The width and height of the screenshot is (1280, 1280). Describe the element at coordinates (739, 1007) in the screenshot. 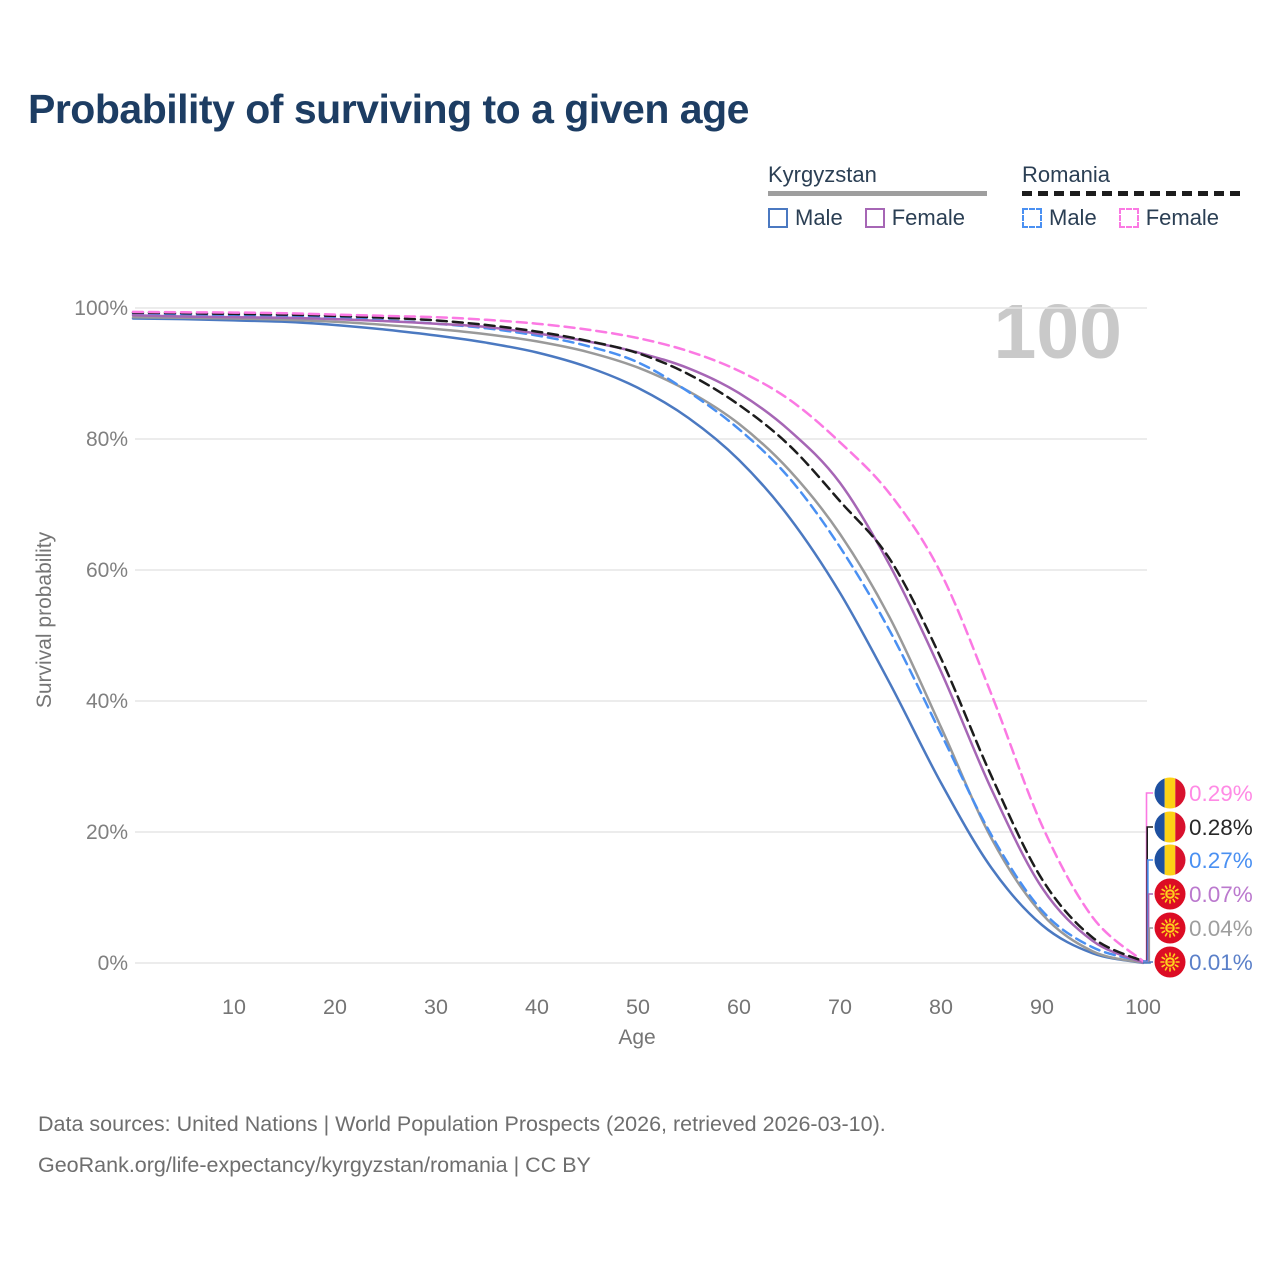

I see `x-tick-label: 60` at that location.